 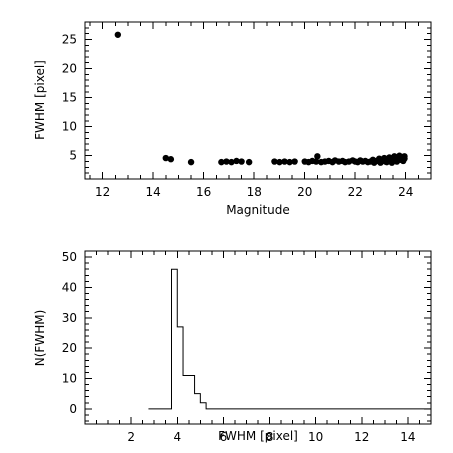 I want to click on histogram-y-tick-label: 40, so click(x=69, y=287).